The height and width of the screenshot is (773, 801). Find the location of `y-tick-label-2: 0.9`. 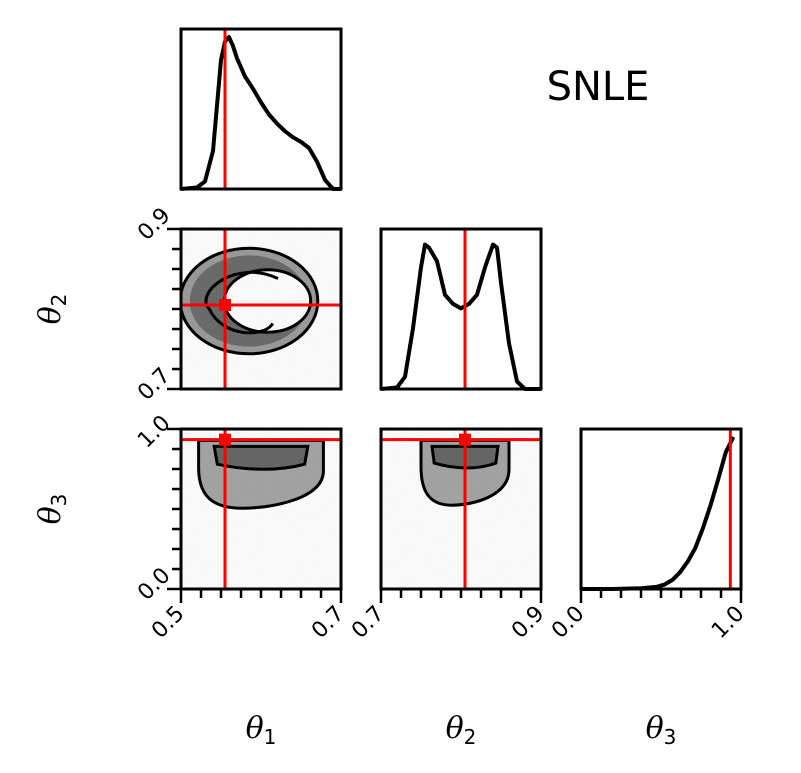

y-tick-label-2: 0.9 is located at coordinates (154, 224).